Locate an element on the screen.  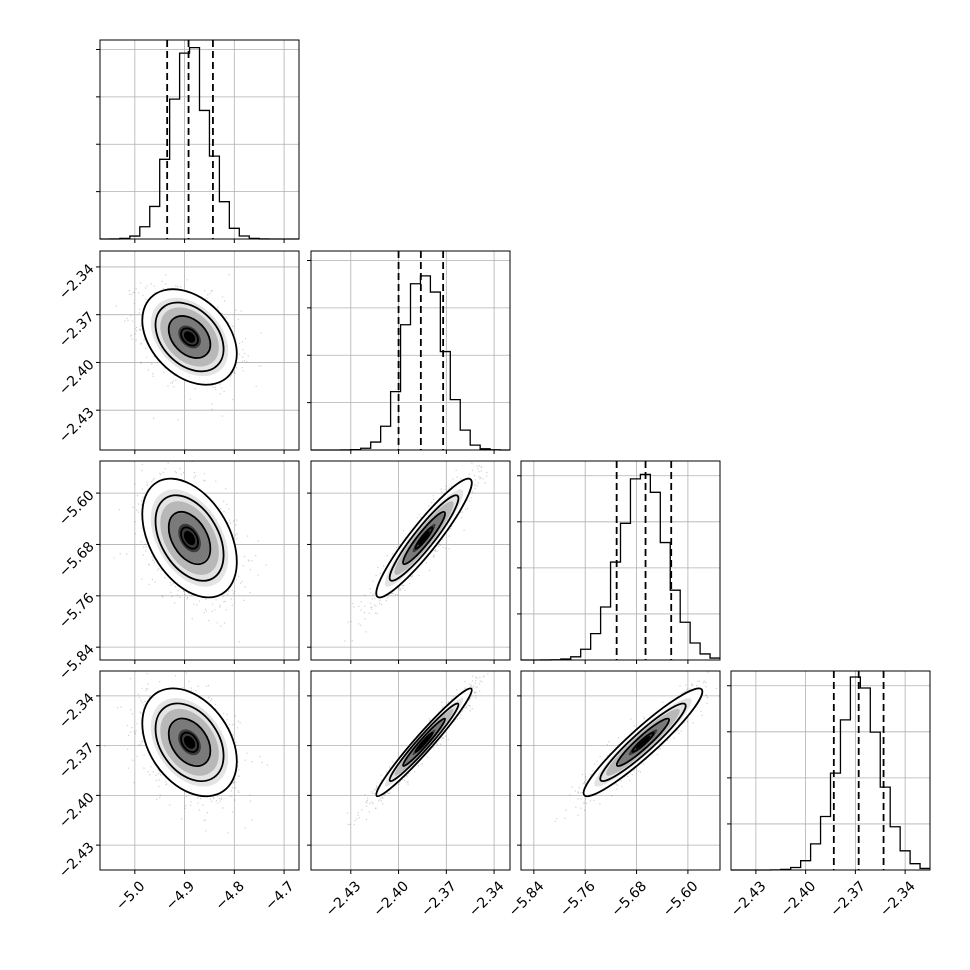
y-tick-label: −5.60 is located at coordinates (77, 508).